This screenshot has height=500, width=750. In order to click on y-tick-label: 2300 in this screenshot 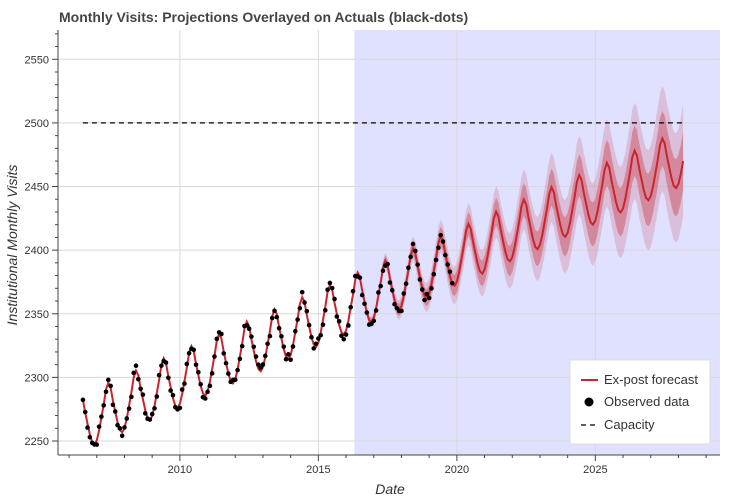, I will do `click(37, 378)`.